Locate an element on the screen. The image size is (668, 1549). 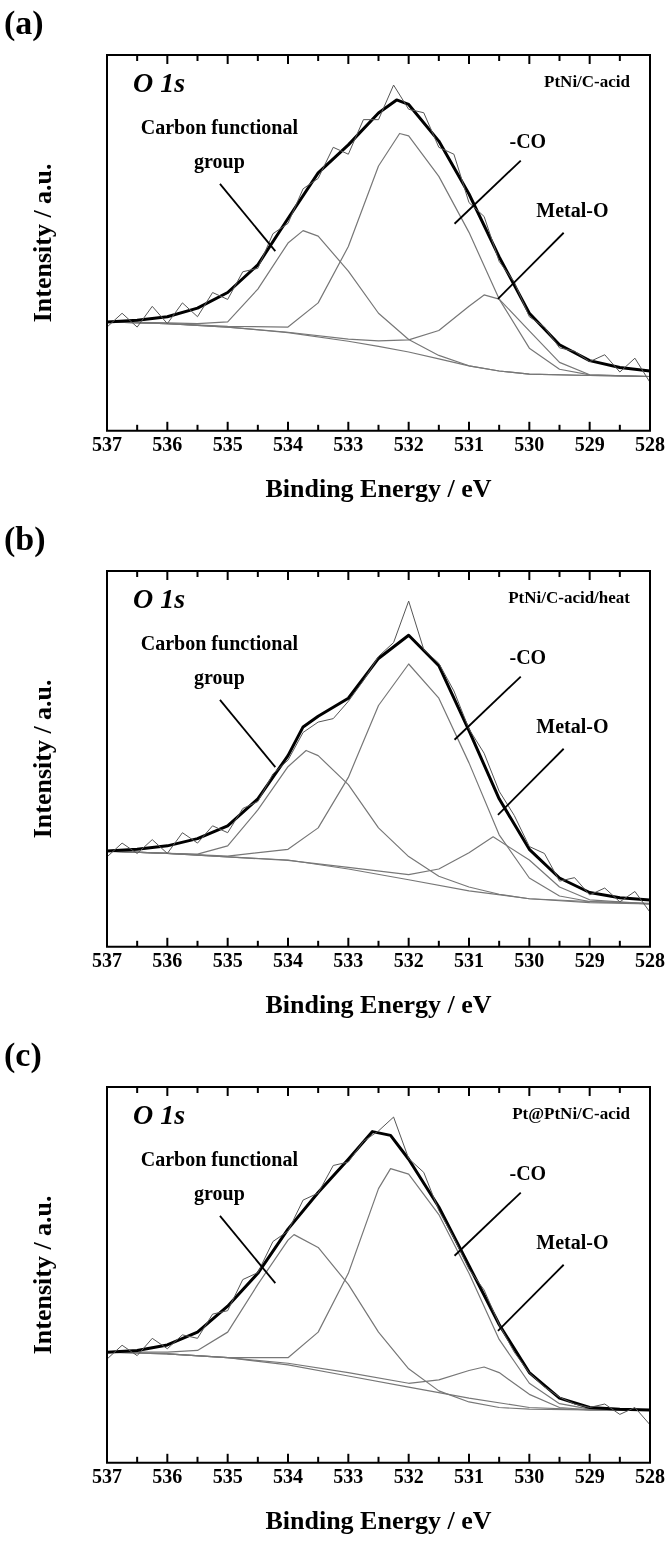
annotation: PtNi/C-acid/heat is located at coordinates (569, 598).